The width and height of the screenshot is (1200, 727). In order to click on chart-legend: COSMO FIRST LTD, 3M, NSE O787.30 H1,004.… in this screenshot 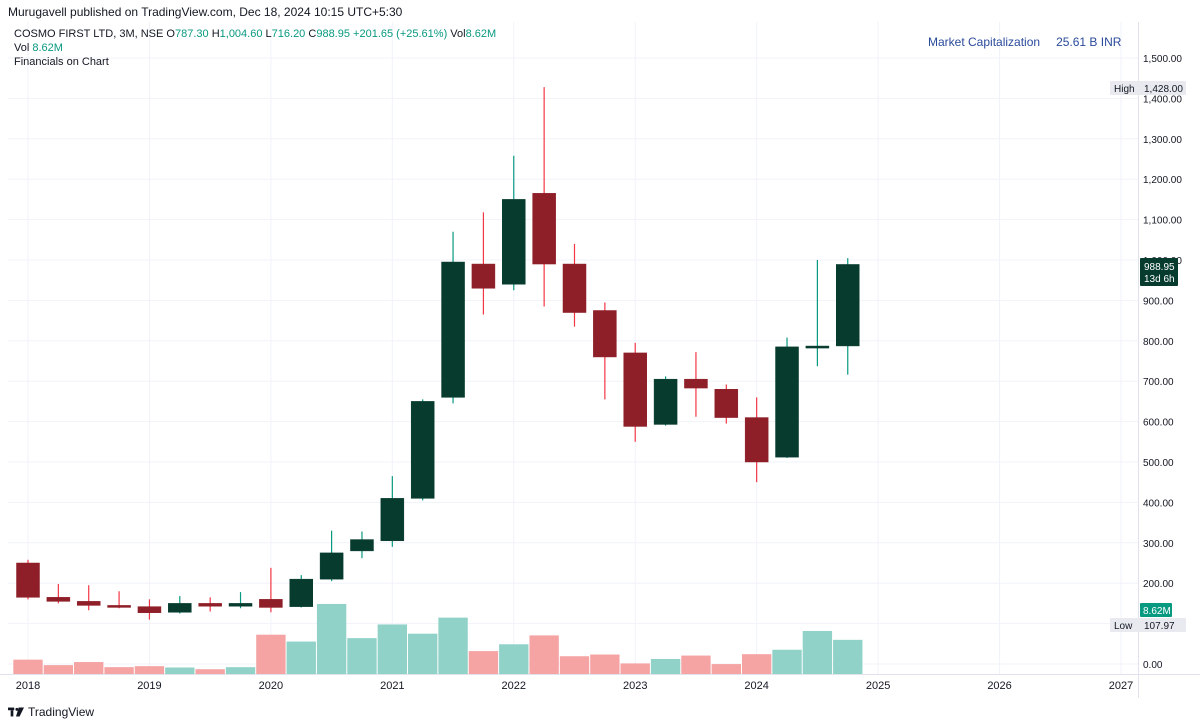, I will do `click(255, 48)`.